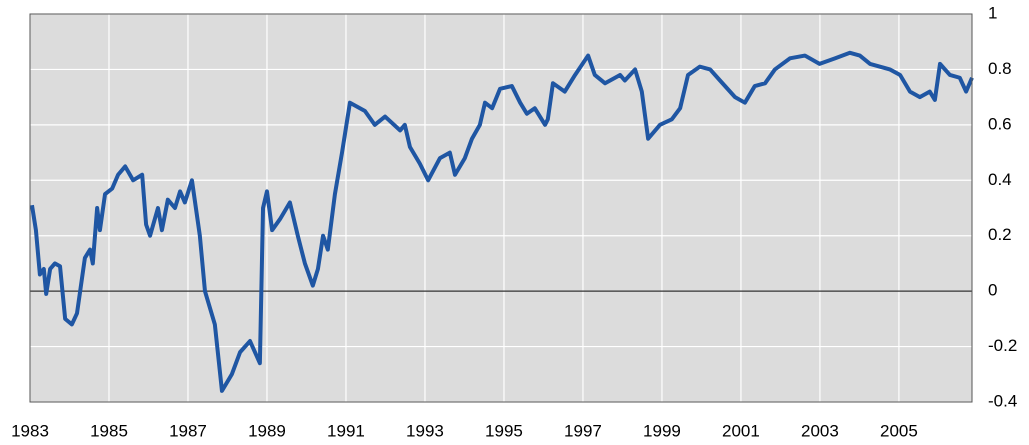  I want to click on y-tick-label: 1, so click(992, 12).